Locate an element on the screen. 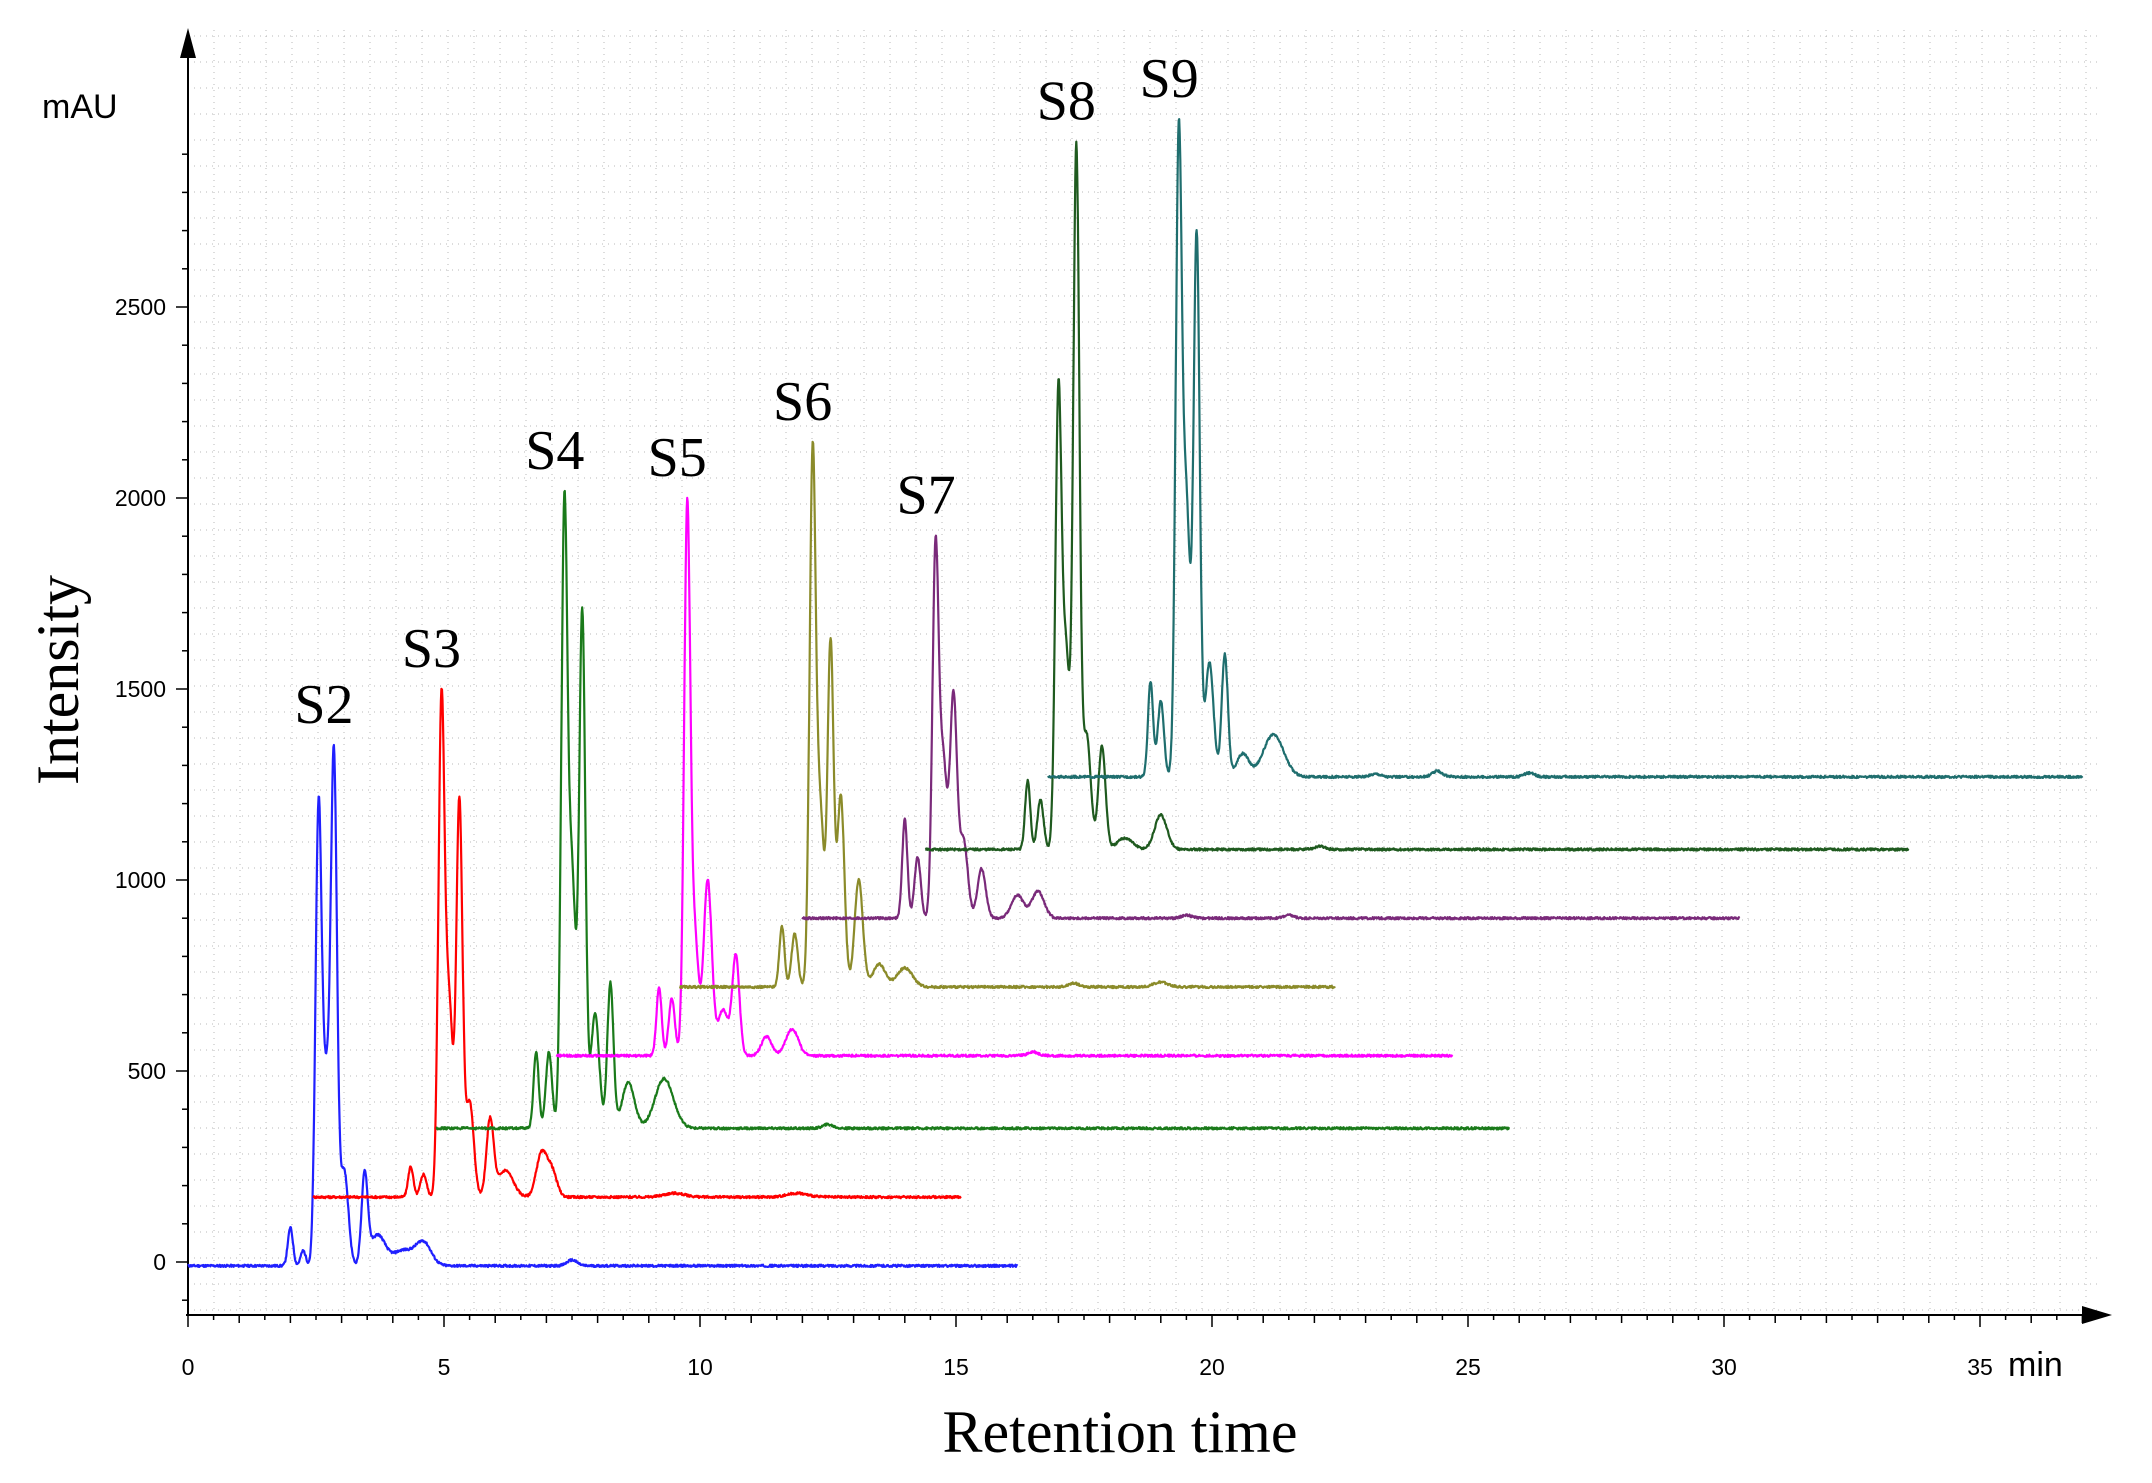 Image resolution: width=2152 pixels, height=1483 pixels. series-label-s7: S7 is located at coordinates (925, 496).